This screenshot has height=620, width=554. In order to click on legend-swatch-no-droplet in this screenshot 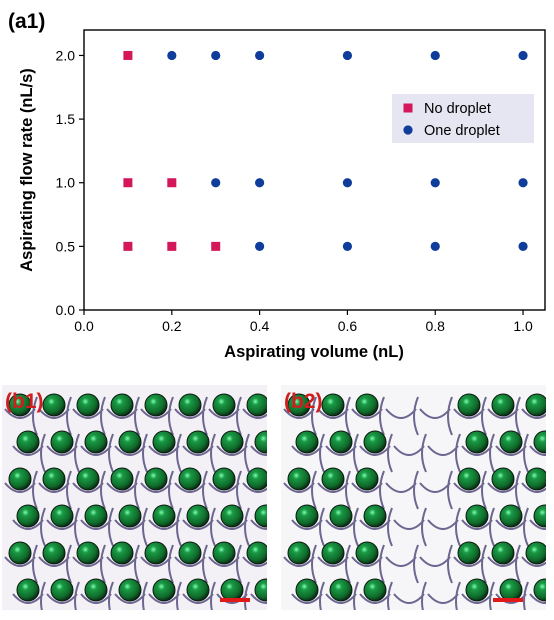, I will do `click(408, 108)`.